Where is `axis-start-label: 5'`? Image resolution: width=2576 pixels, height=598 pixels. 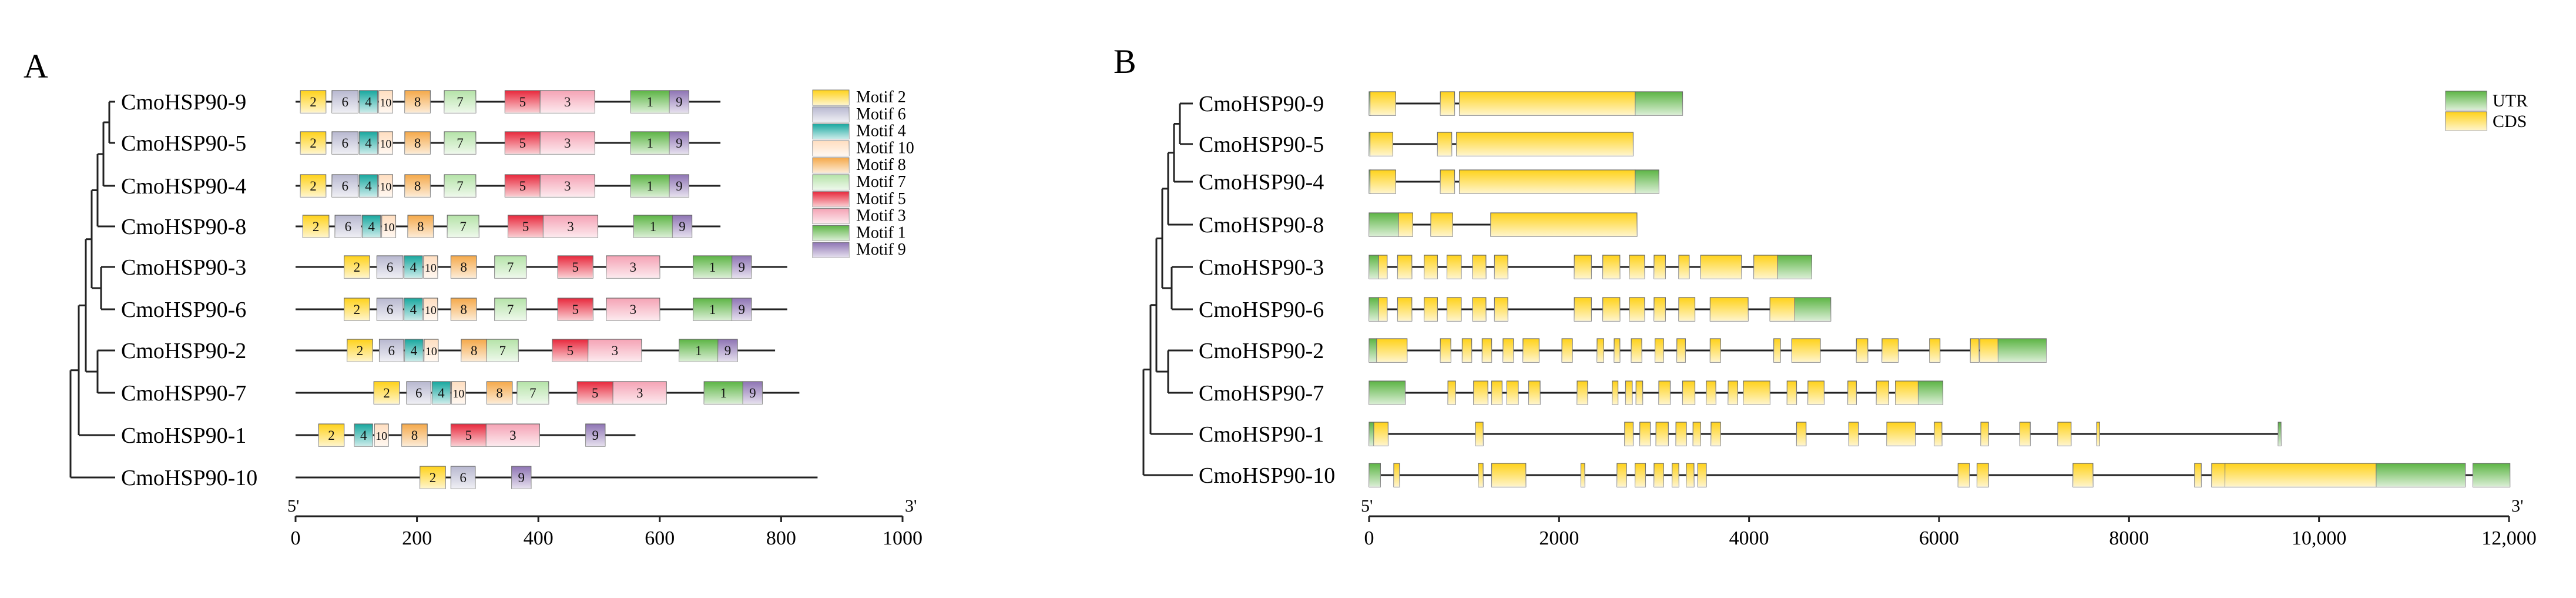
axis-start-label: 5' is located at coordinates (293, 506).